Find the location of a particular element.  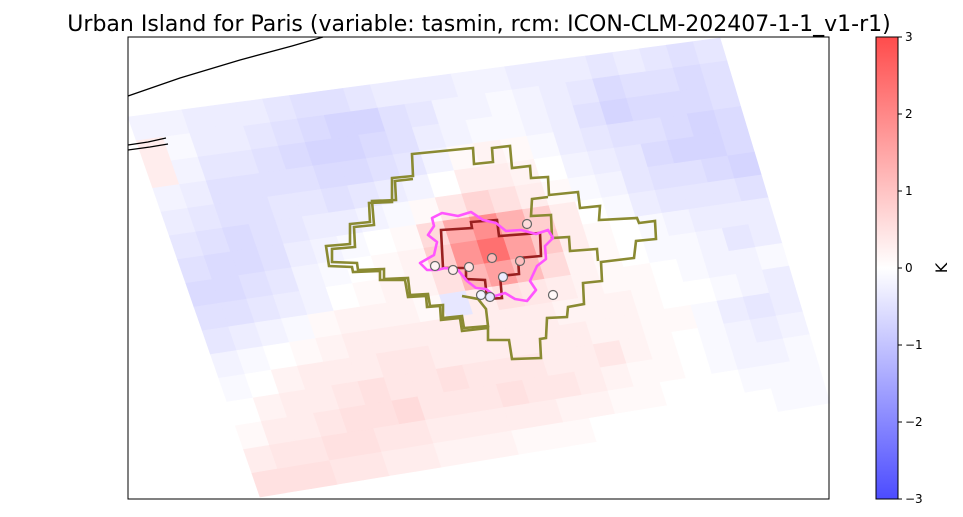

station-markers is located at coordinates (494, 260).